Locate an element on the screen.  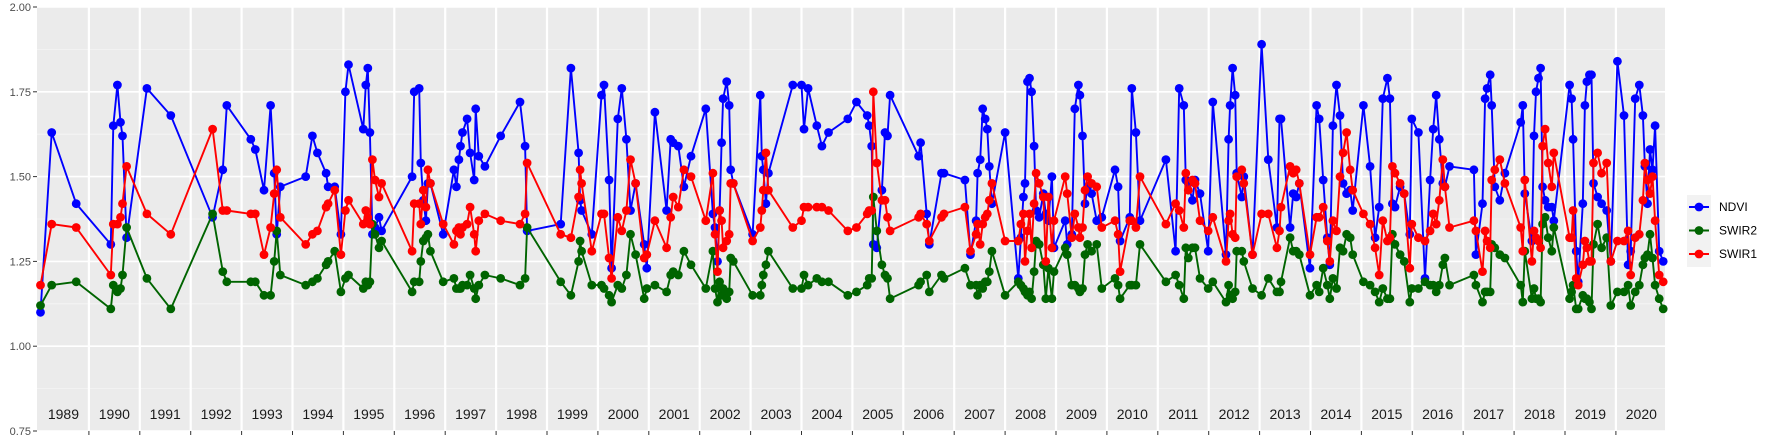
legend-item-swir1: SWIR1 is located at coordinates (1723, 254).